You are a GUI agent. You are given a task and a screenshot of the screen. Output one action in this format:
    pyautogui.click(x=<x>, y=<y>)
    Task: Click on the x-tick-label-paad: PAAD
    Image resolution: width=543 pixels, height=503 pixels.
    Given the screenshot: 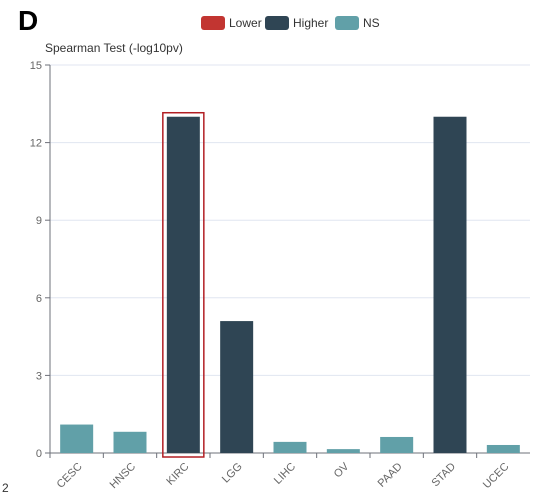 What is the action you would take?
    pyautogui.click(x=390, y=475)
    